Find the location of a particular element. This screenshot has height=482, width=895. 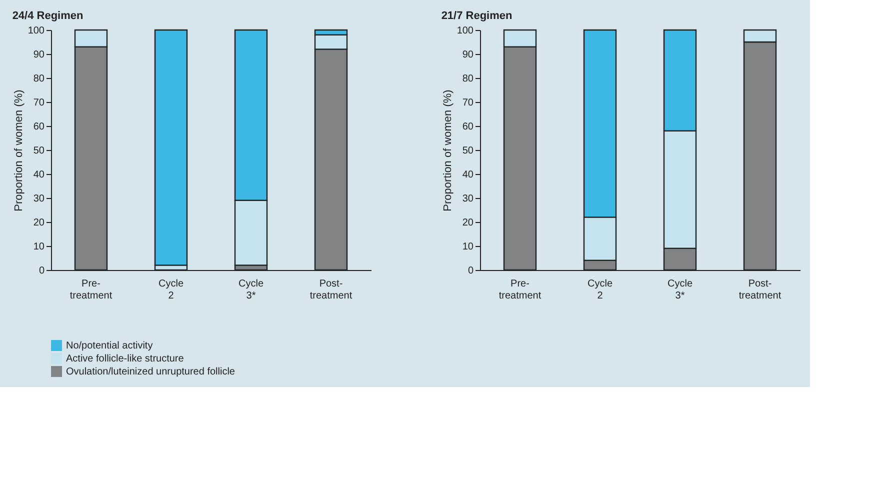

chart-title: 21/7 Regimen is located at coordinates (477, 16).